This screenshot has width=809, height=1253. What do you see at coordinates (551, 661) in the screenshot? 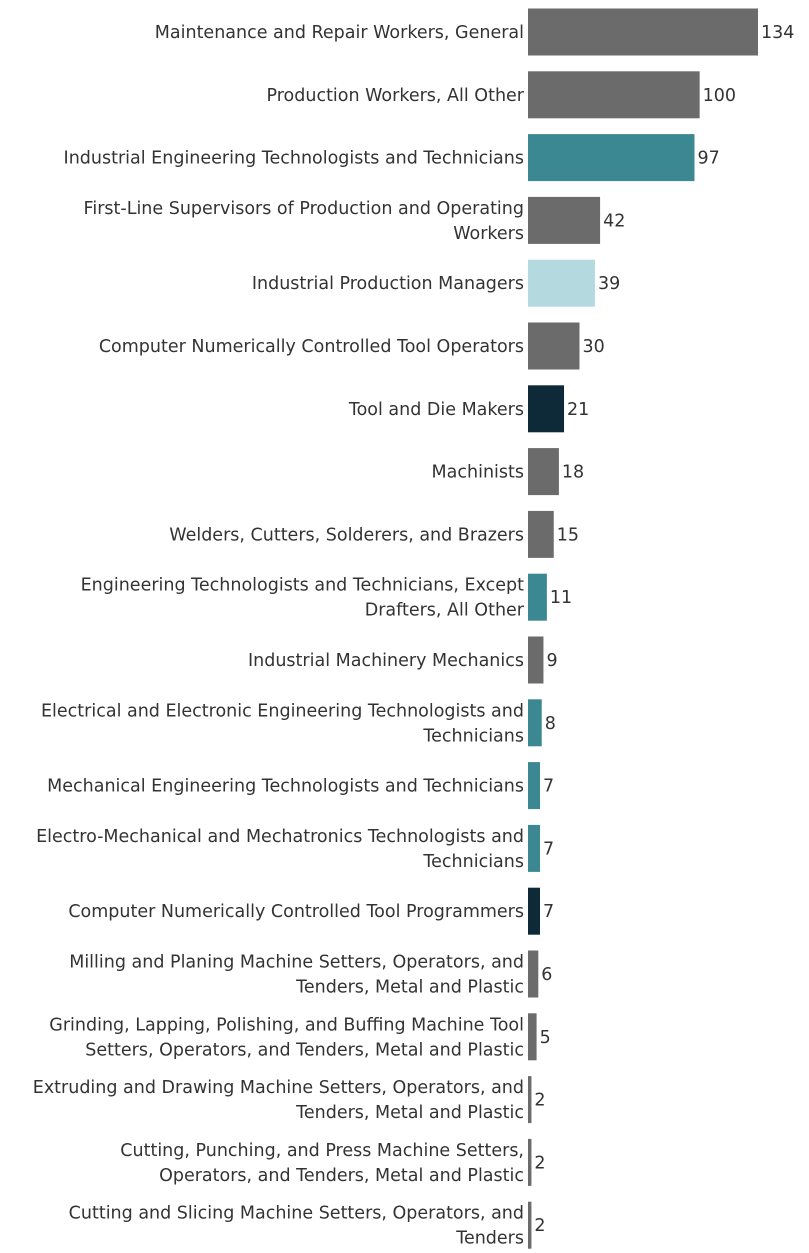
I see `value-label: 9` at bounding box center [551, 661].